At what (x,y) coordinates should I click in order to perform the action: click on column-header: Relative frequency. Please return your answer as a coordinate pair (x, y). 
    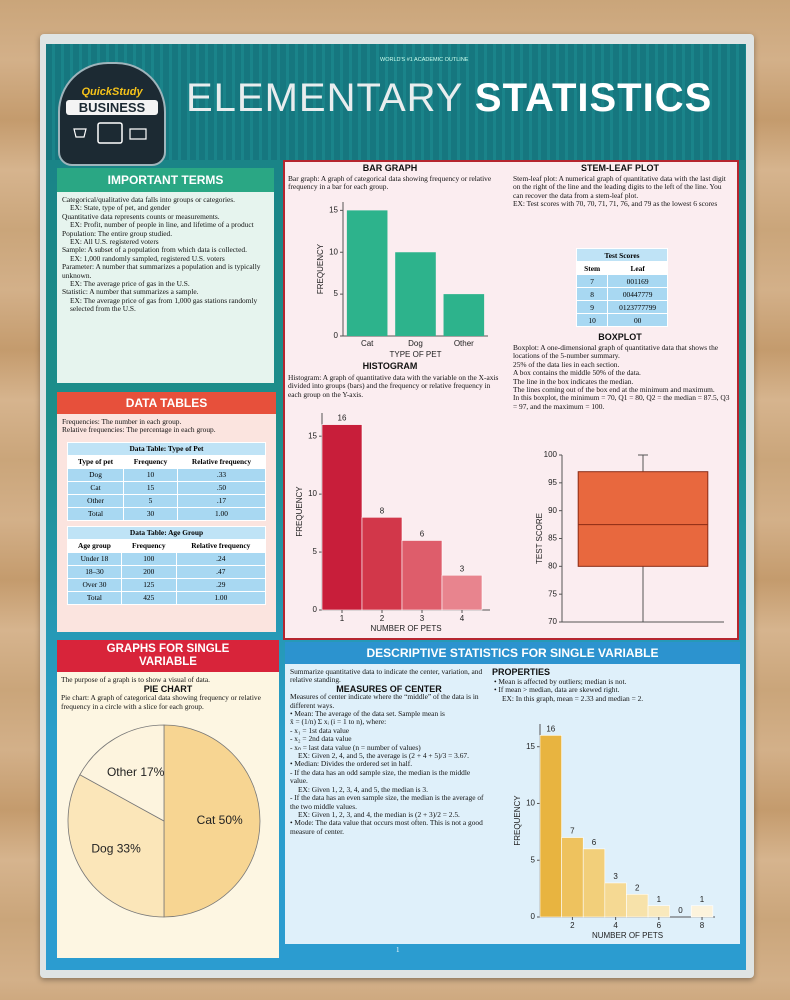
    Looking at the image, I should click on (221, 461).